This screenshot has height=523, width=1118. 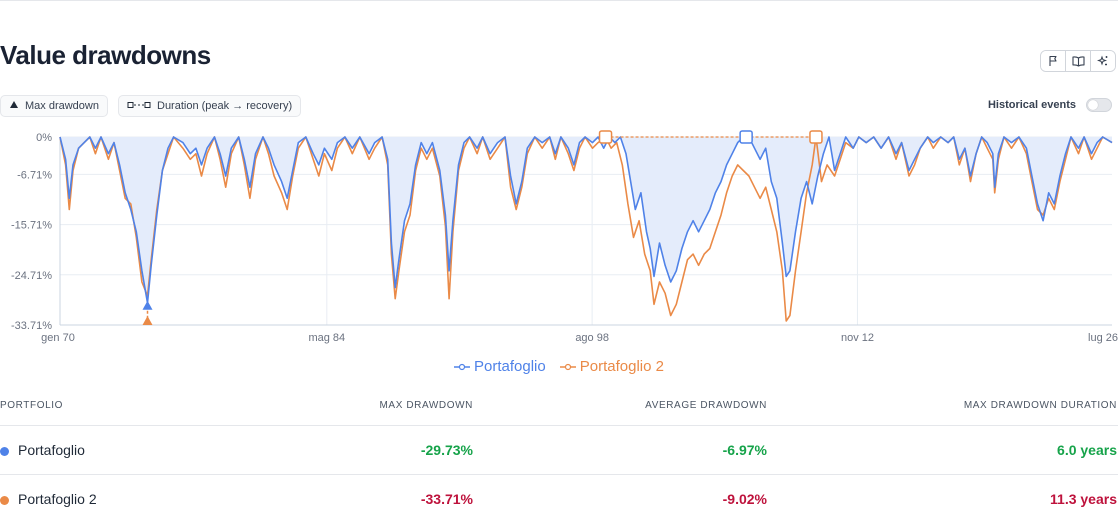 What do you see at coordinates (559, 0) in the screenshot?
I see `top-divider` at bounding box center [559, 0].